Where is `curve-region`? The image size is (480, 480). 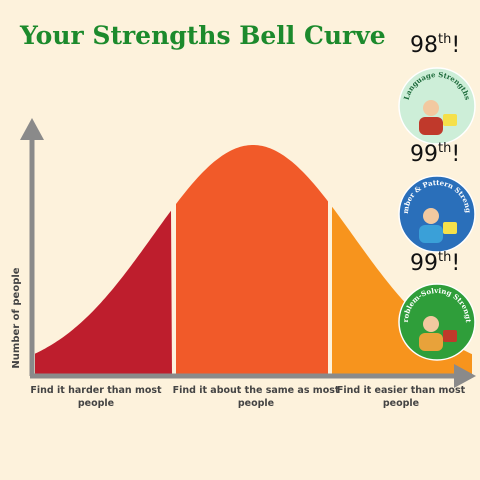
curve-region is located at coordinates (103, 292).